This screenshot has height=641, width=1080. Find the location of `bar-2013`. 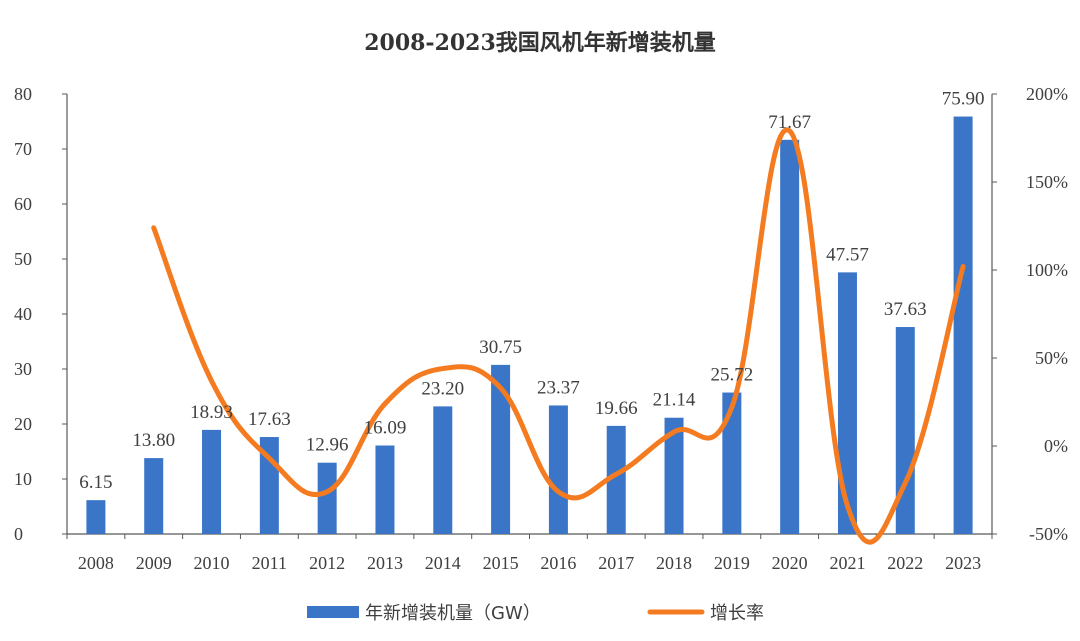

bar-2013 is located at coordinates (385, 489).